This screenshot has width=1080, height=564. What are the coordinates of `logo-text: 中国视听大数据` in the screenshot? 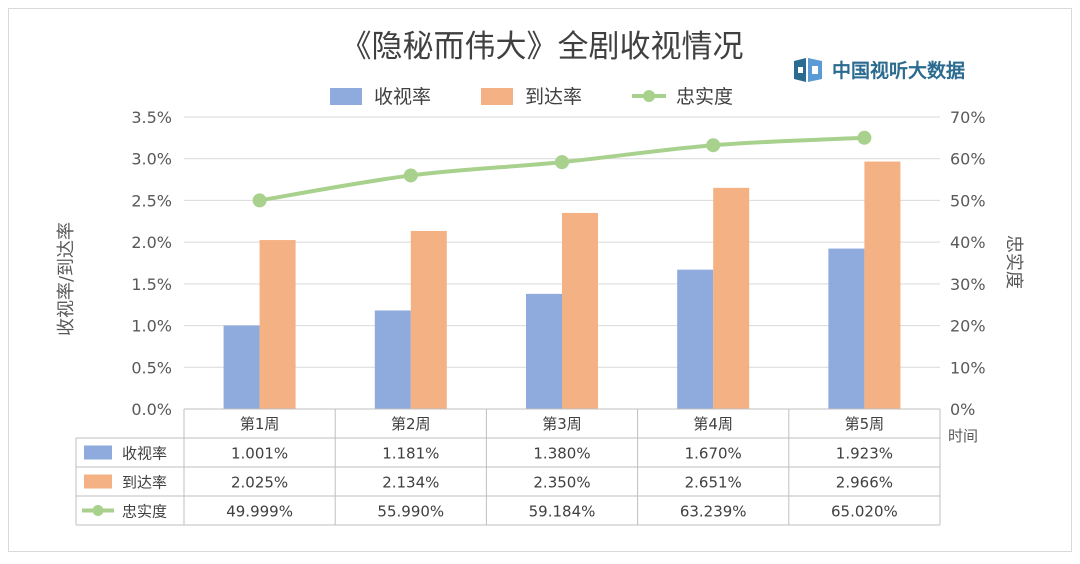 It's located at (899, 71).